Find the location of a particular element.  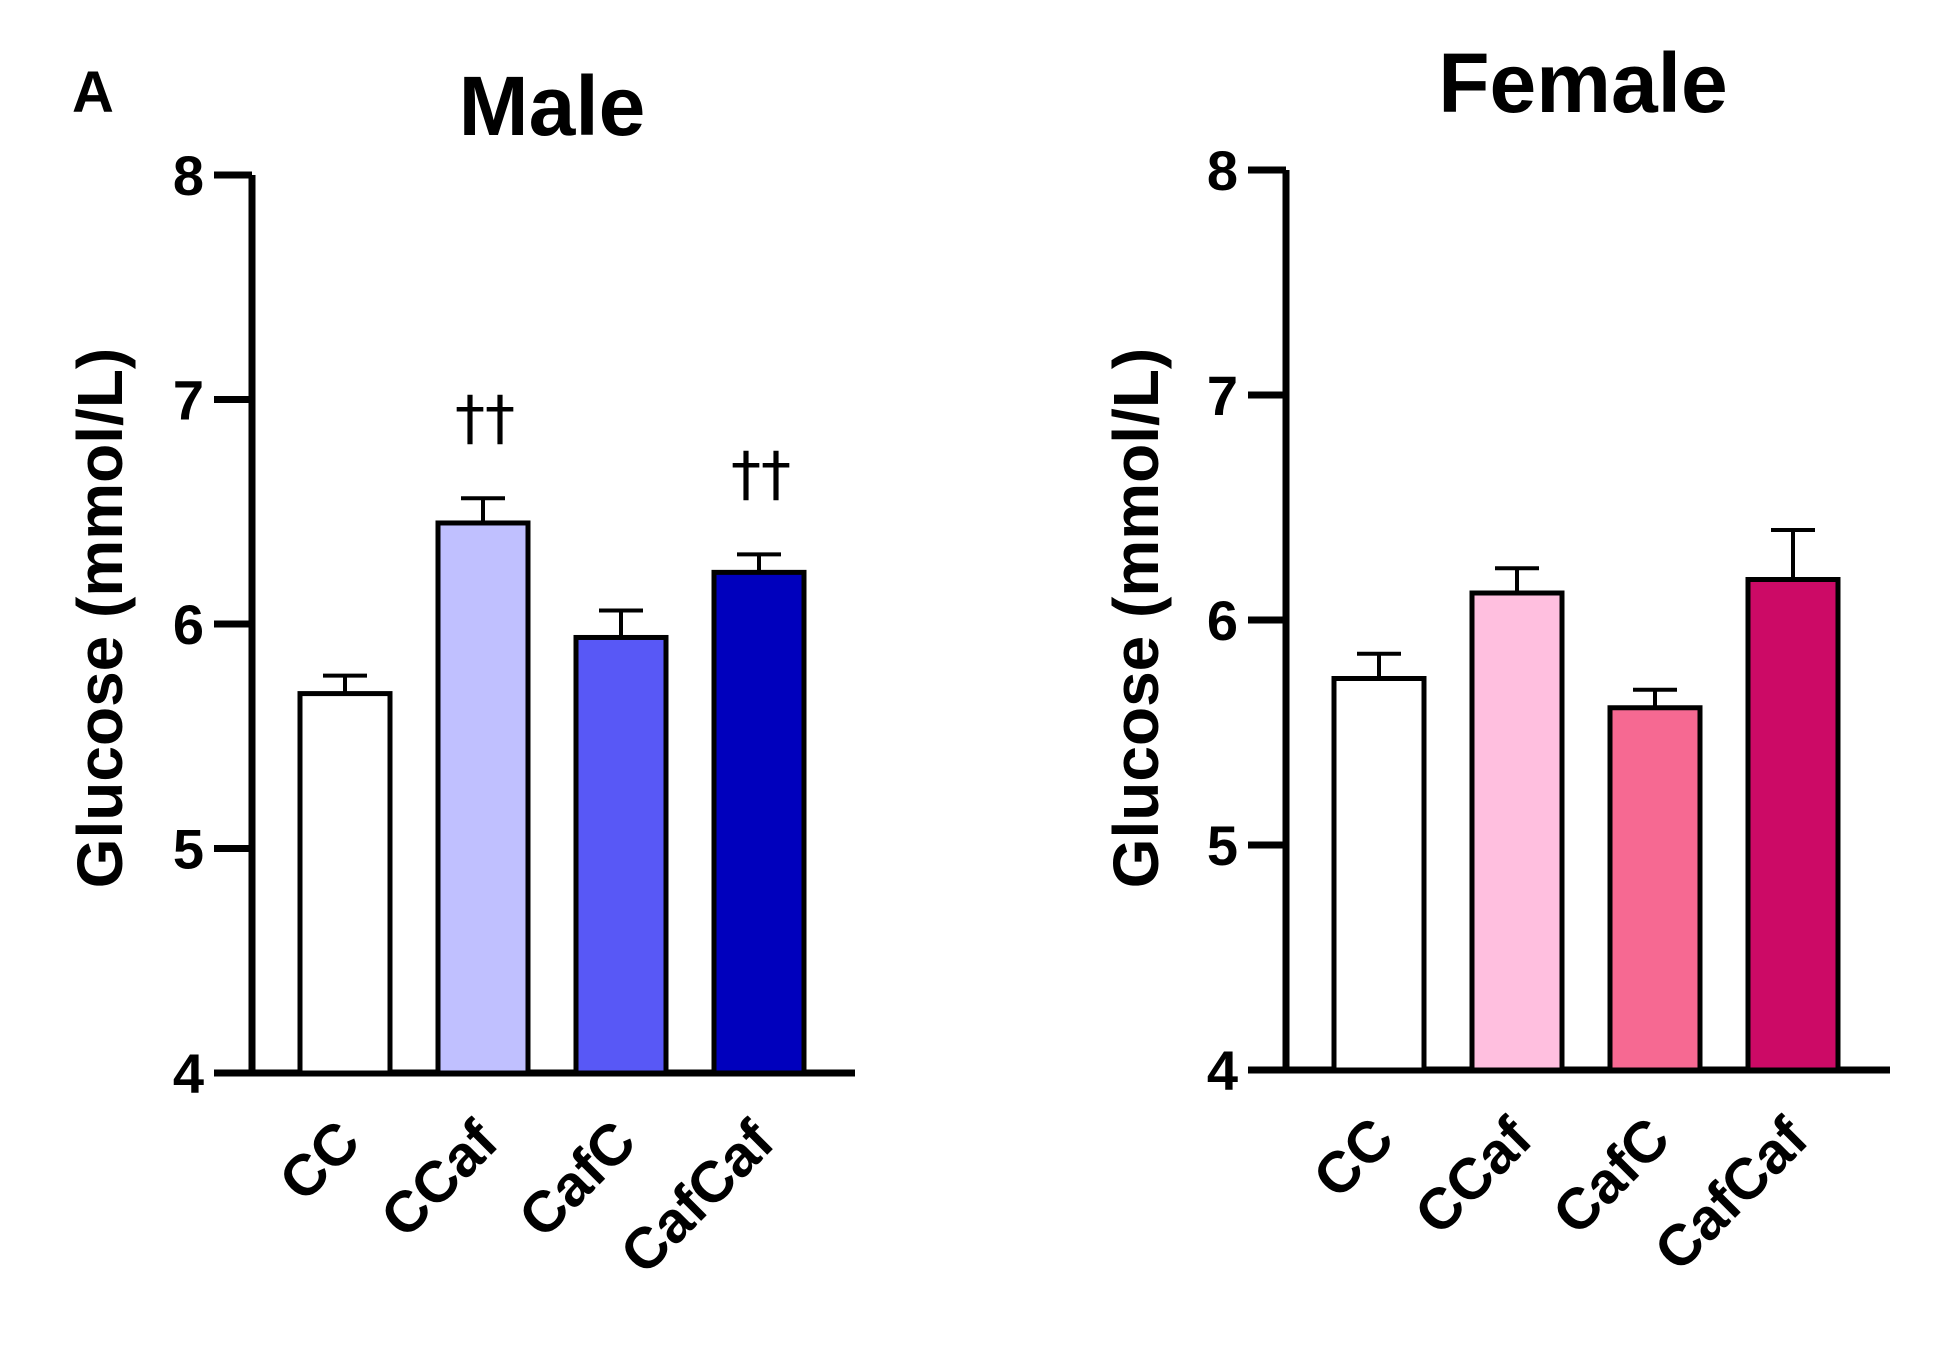

female-y-tick-label: 7 is located at coordinates (1222, 395).